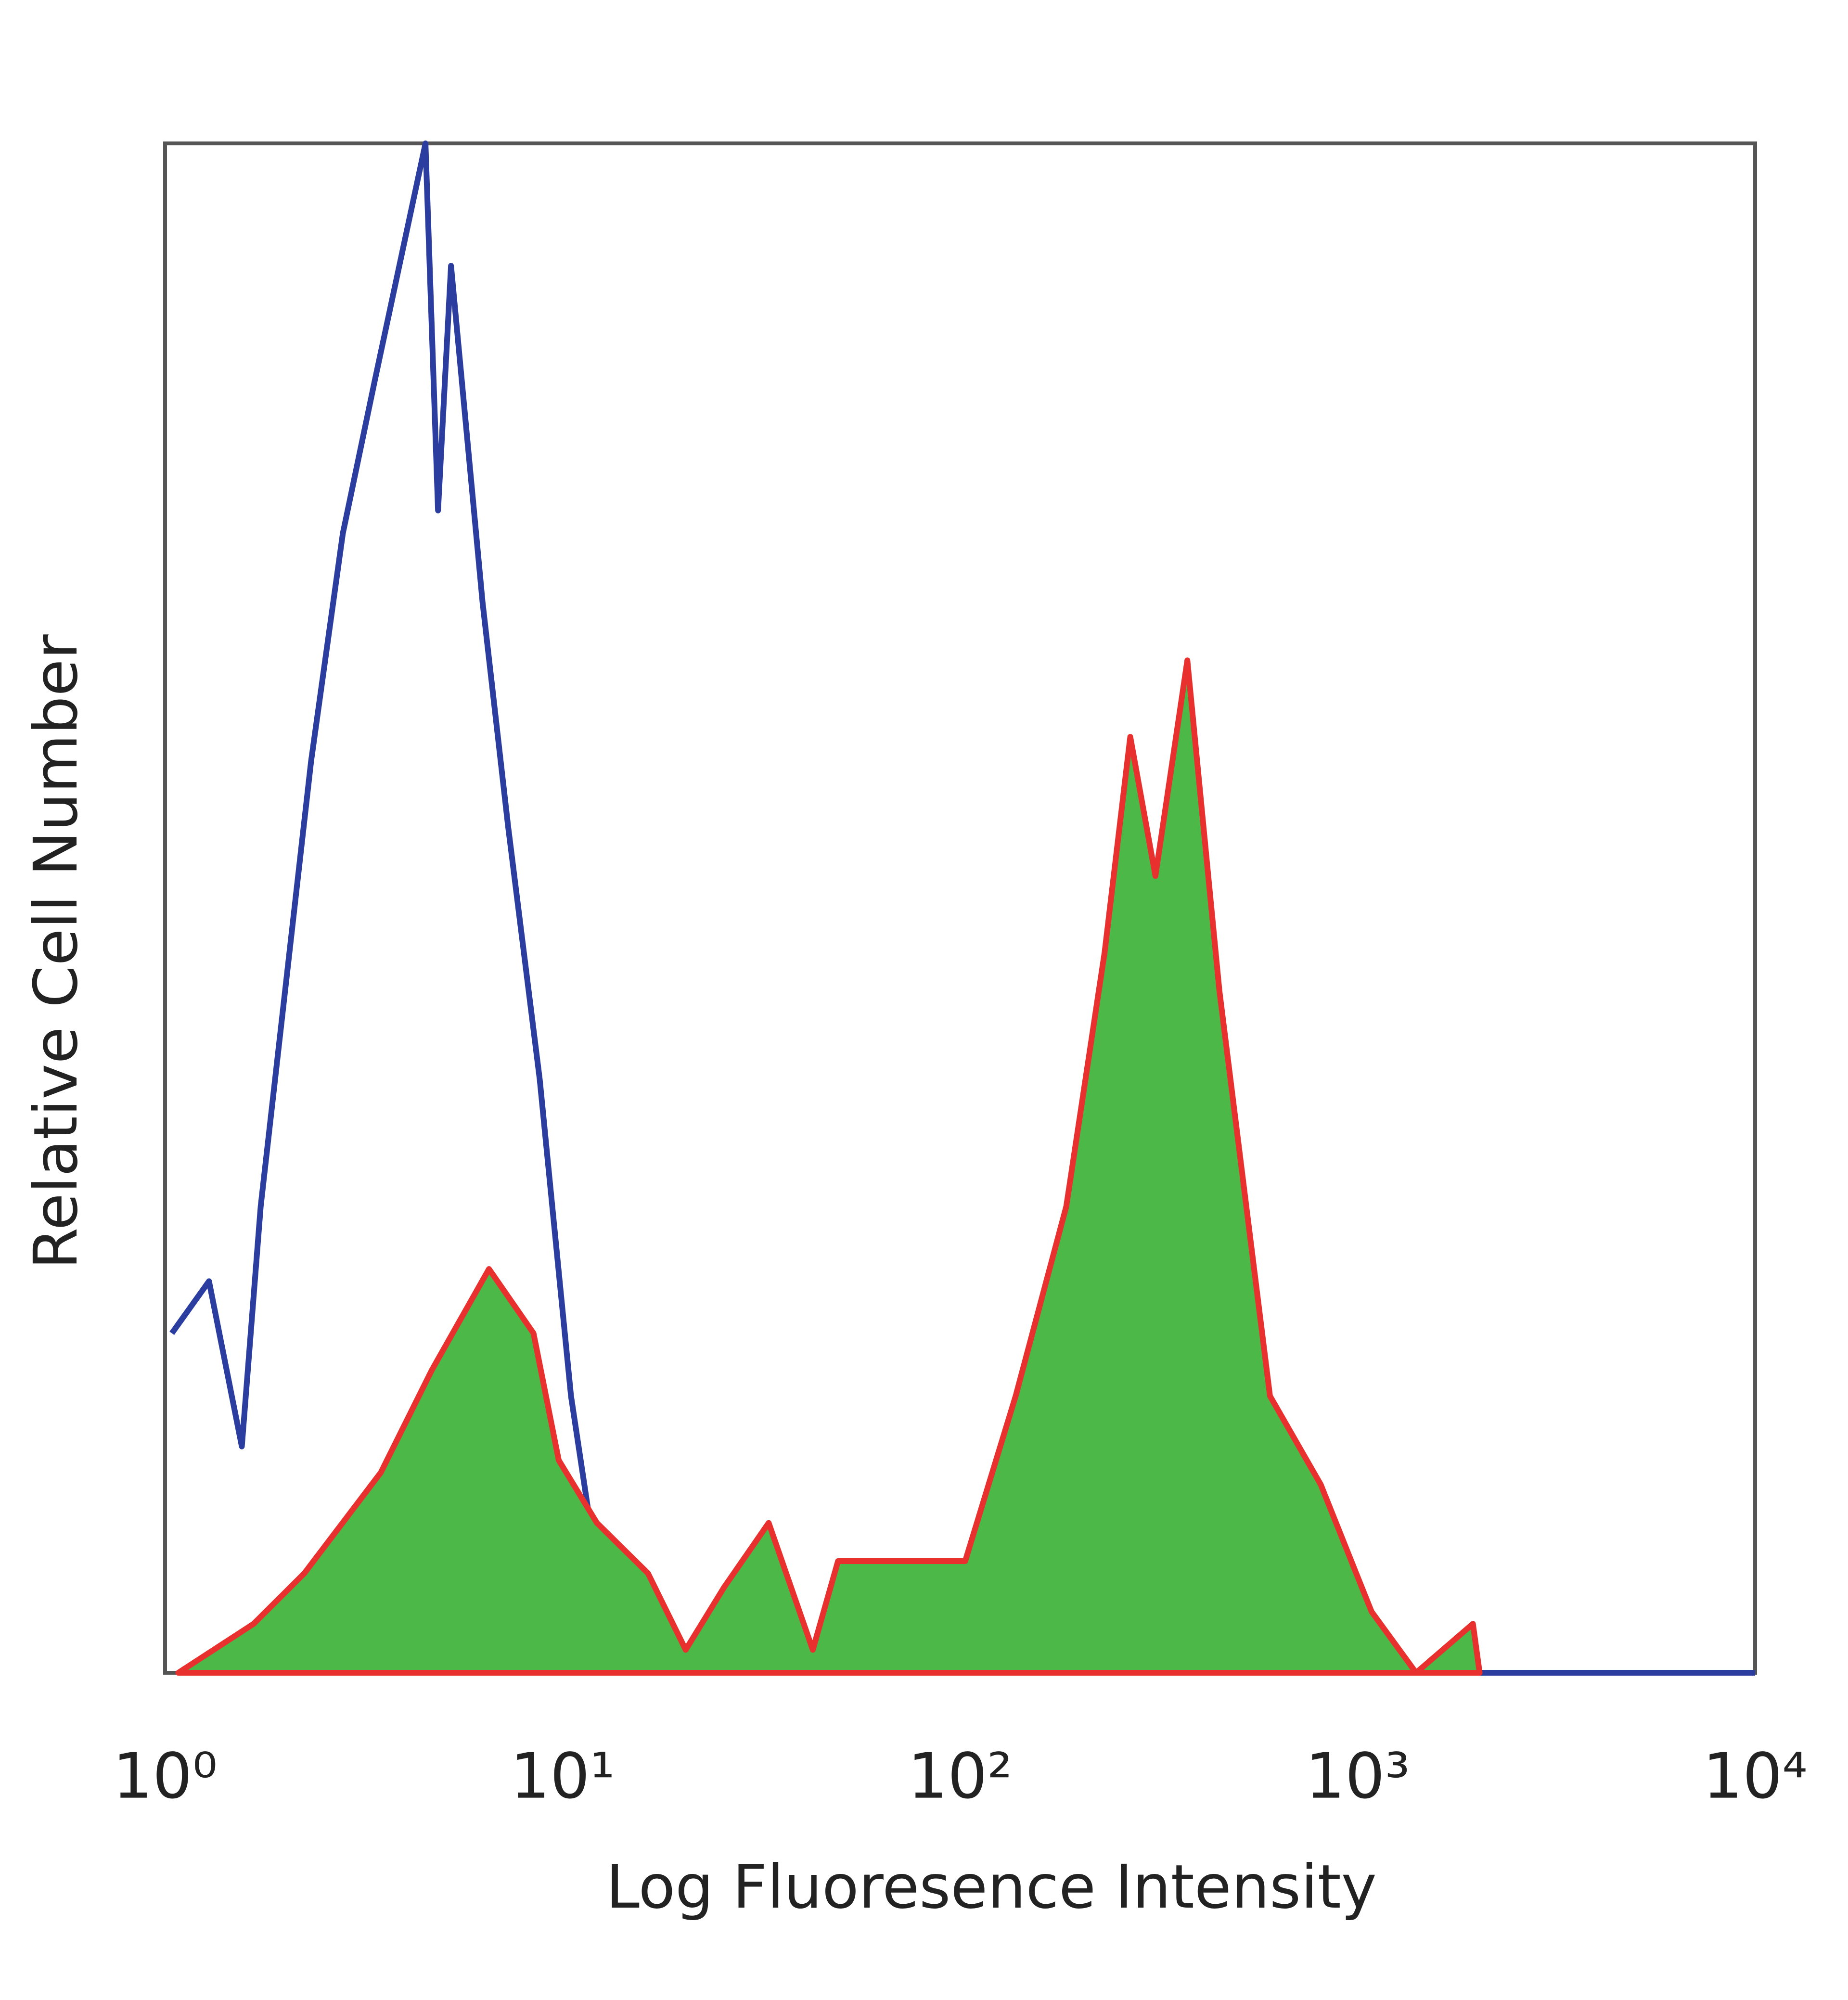  What do you see at coordinates (56, 951) in the screenshot?
I see `y-axis-label: Relative Cell Number` at bounding box center [56, 951].